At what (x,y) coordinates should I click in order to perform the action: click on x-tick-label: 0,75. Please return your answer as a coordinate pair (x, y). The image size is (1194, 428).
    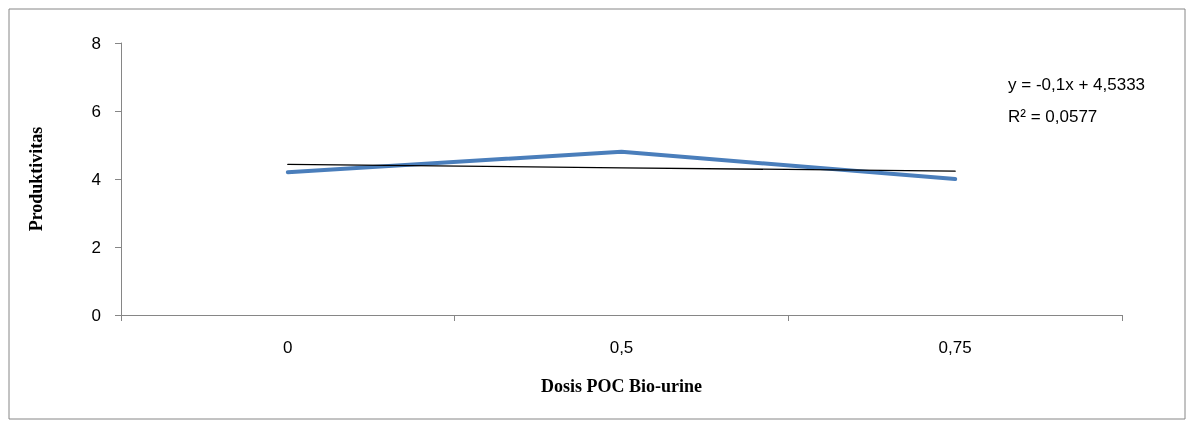
    Looking at the image, I should click on (955, 347).